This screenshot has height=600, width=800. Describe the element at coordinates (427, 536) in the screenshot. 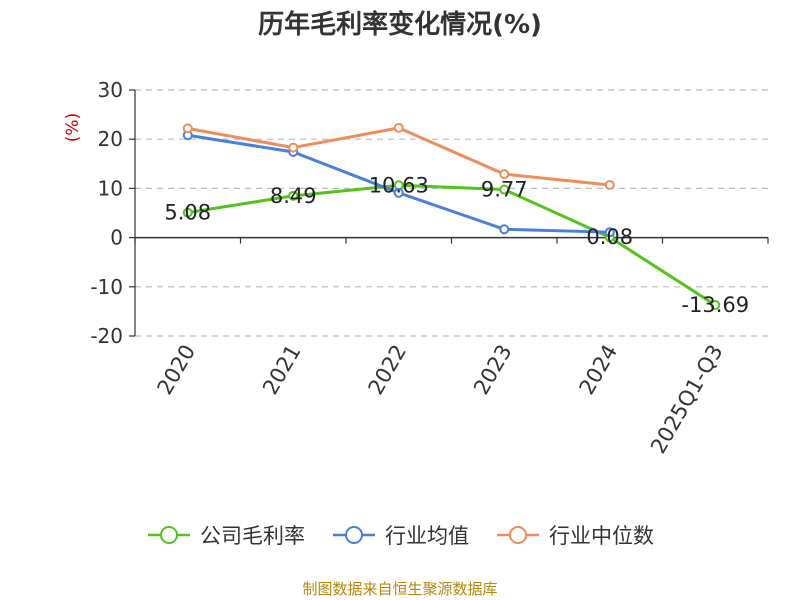

I see `legend-label: 行业均值` at that location.